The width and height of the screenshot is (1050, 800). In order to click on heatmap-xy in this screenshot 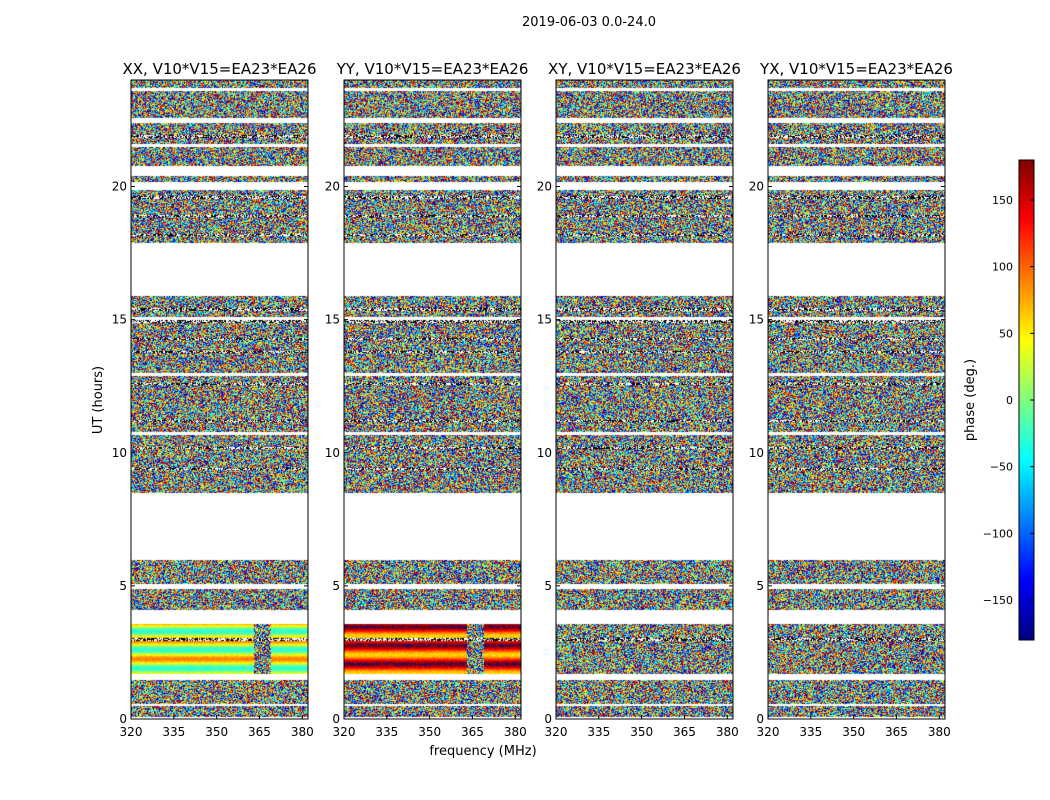, I will do `click(644, 399)`.